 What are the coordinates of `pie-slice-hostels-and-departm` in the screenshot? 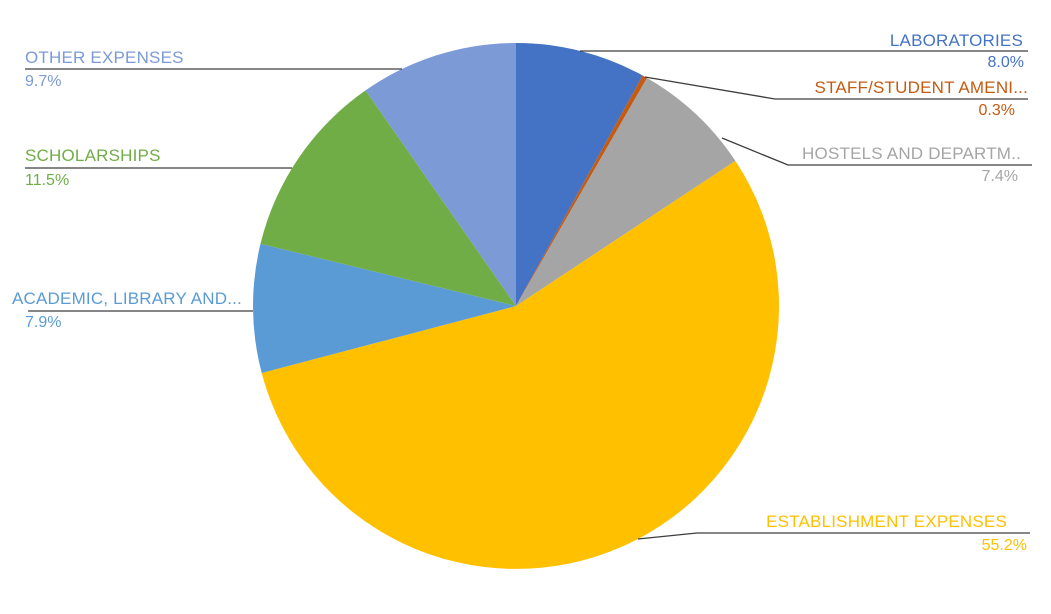 It's located at (626, 192).